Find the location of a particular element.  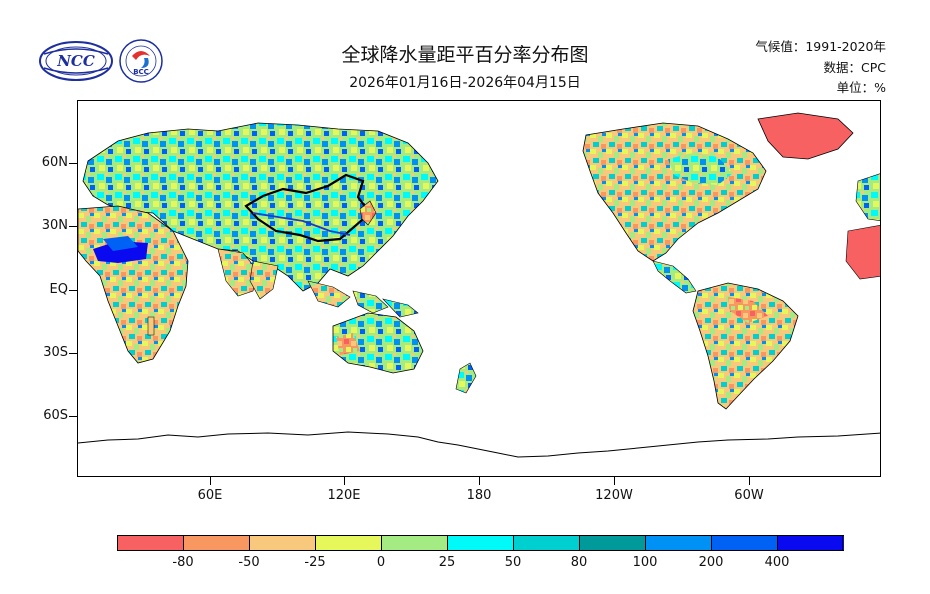

unit: 单位：% is located at coordinates (861, 86).